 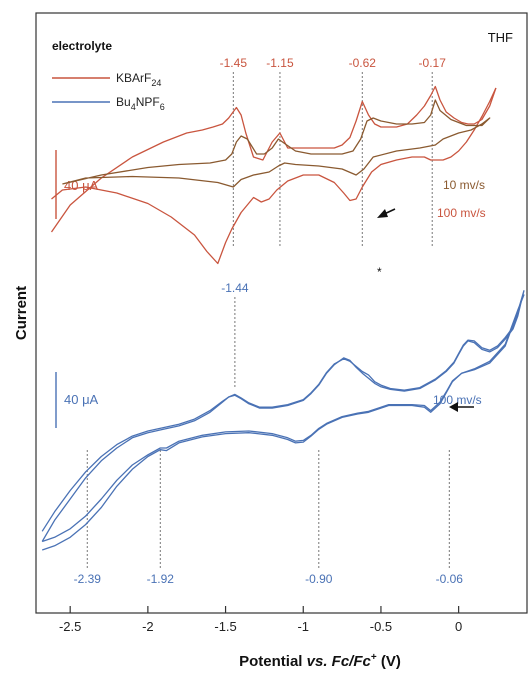 I want to click on potential-marker-label: -1.44, so click(x=235, y=288).